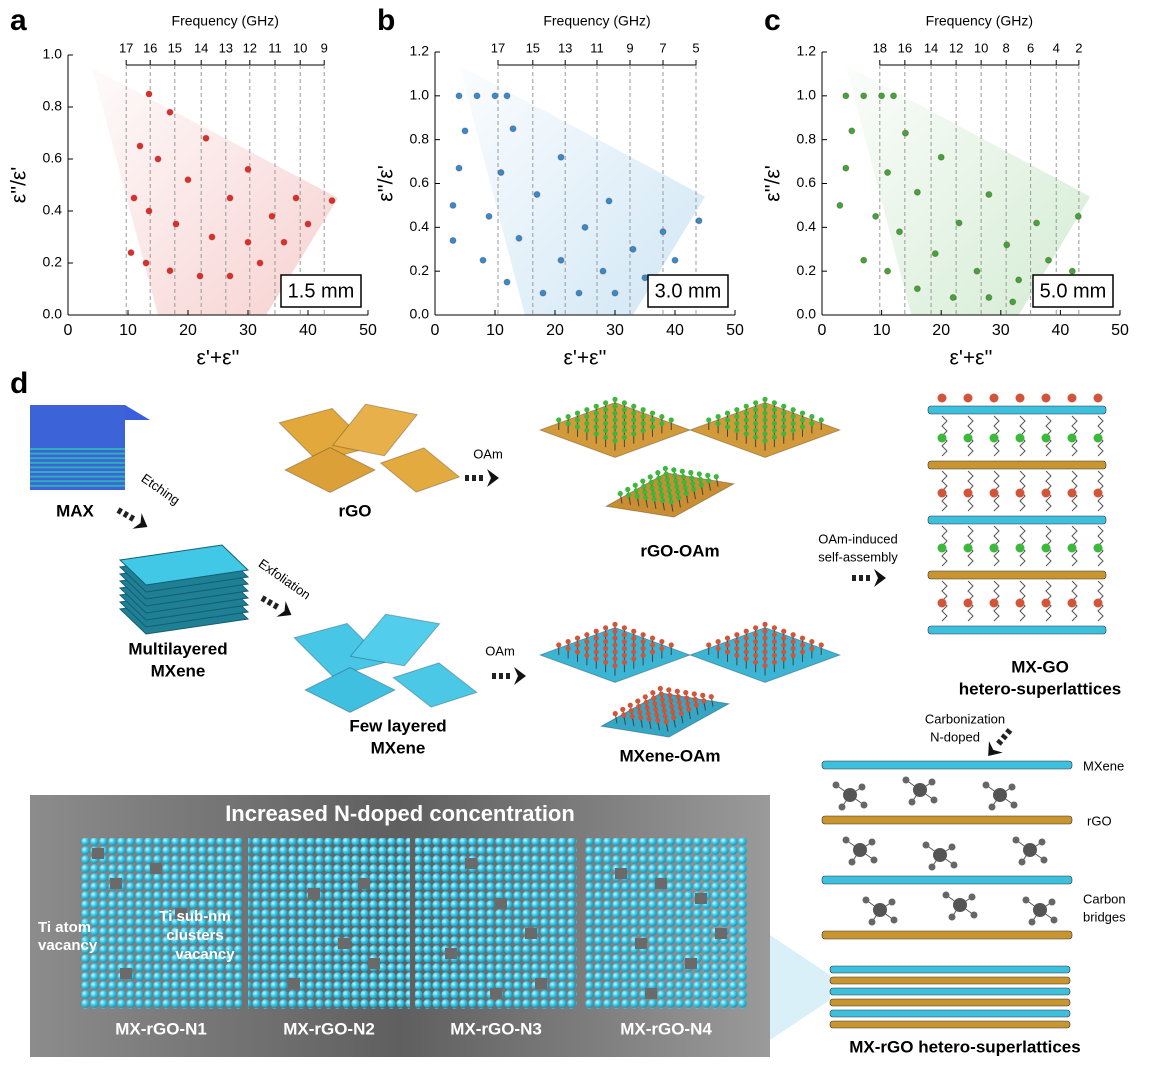  Describe the element at coordinates (773, 183) in the screenshot. I see `y-axis-label: ε''/ε'` at that location.